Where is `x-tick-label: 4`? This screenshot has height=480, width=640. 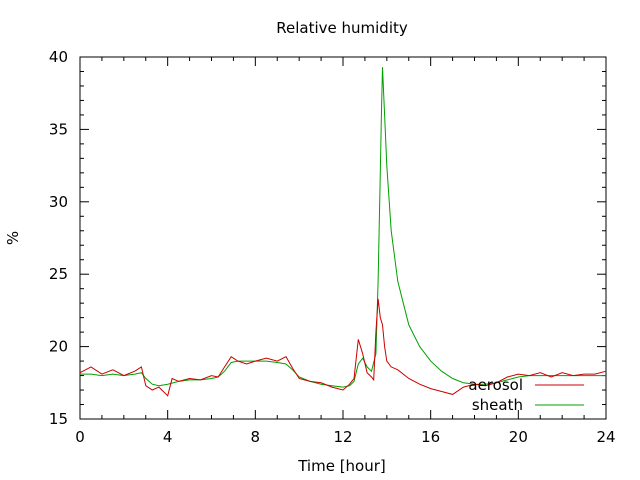
x-tick-label: 4 is located at coordinates (168, 437).